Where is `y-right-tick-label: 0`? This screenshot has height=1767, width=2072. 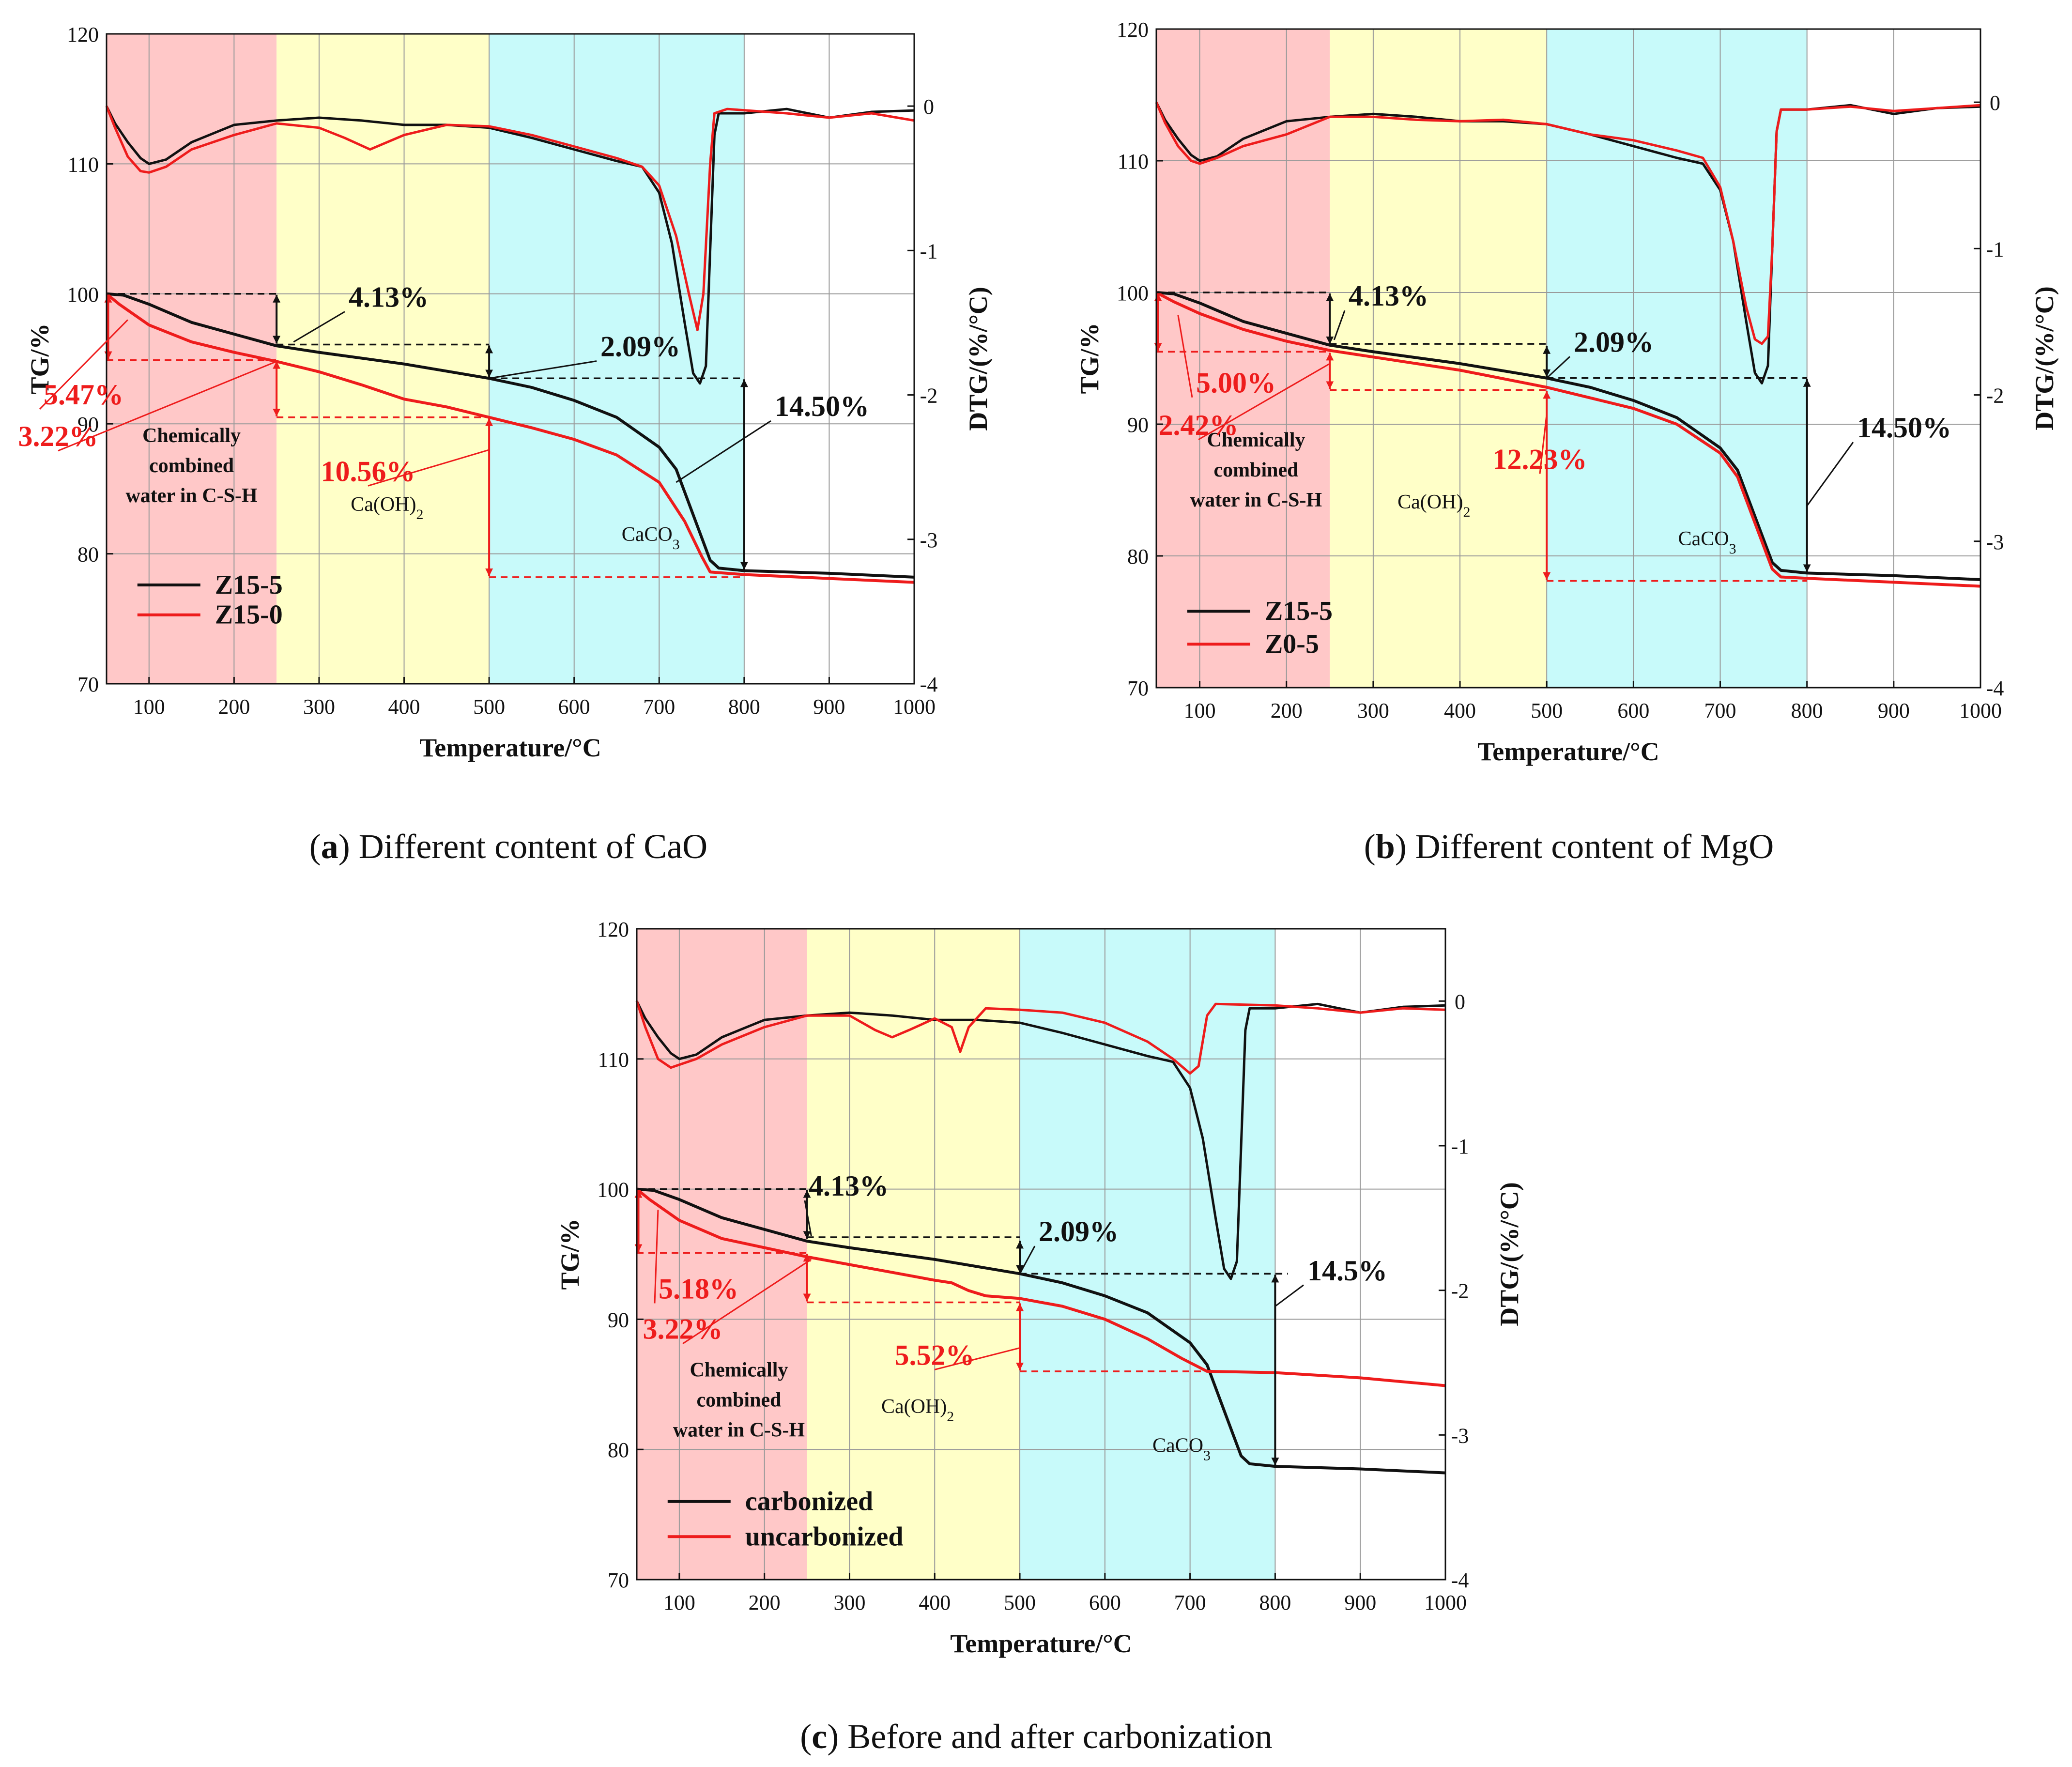
y-right-tick-label: 0 is located at coordinates (928, 107).